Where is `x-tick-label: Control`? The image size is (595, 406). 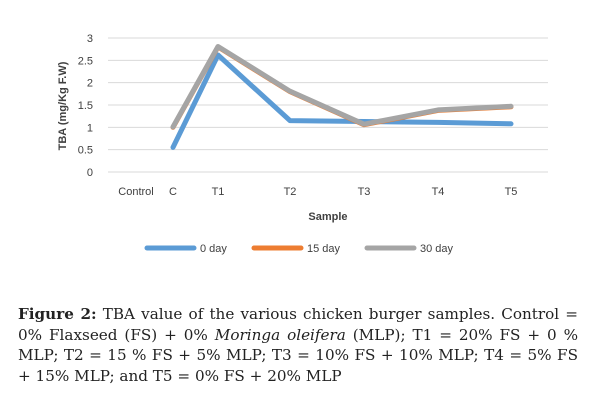 x-tick-label: Control is located at coordinates (135, 192).